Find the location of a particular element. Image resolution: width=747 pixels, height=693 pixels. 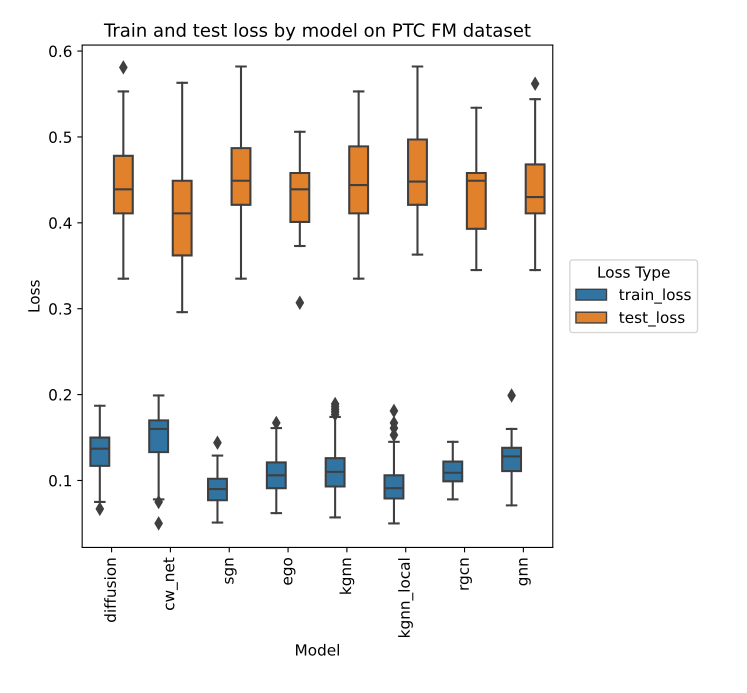

y-axis-title: Loss is located at coordinates (34, 296).